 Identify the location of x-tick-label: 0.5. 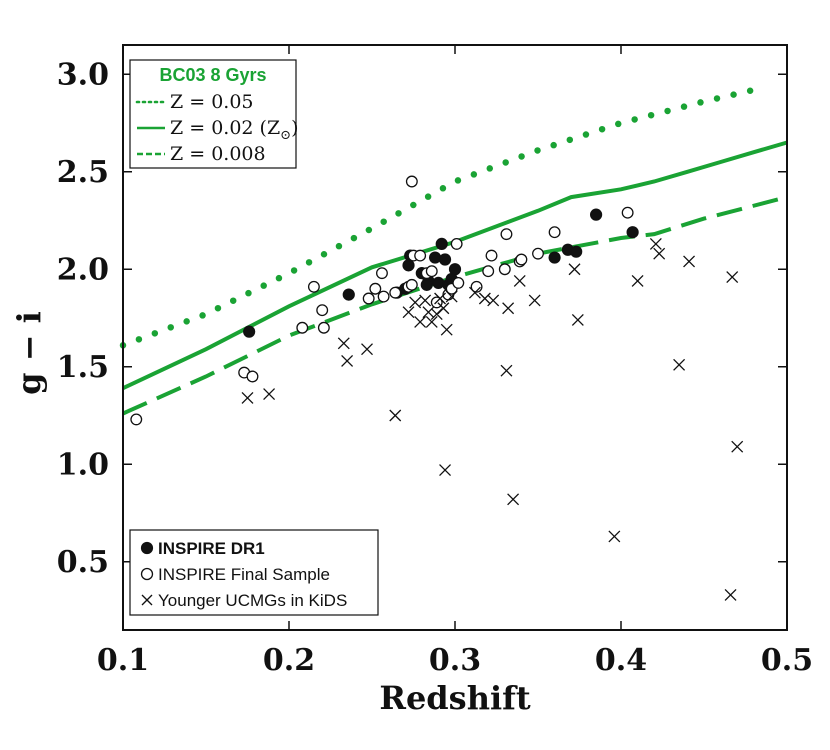
(787, 660).